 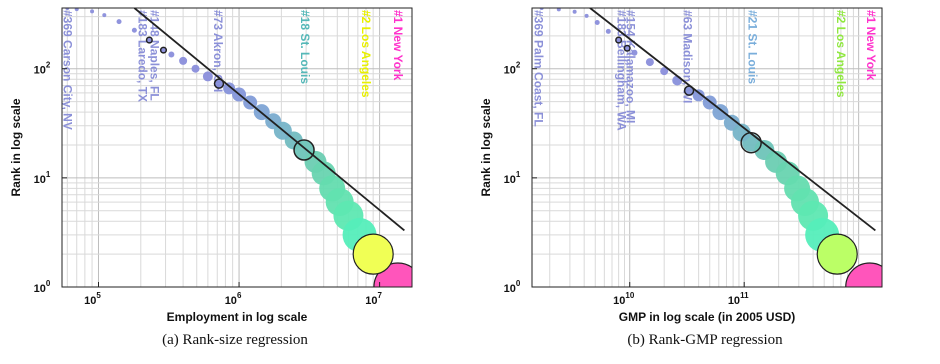 I want to click on city-label: #148 Naples, FL, so click(x=154, y=55).